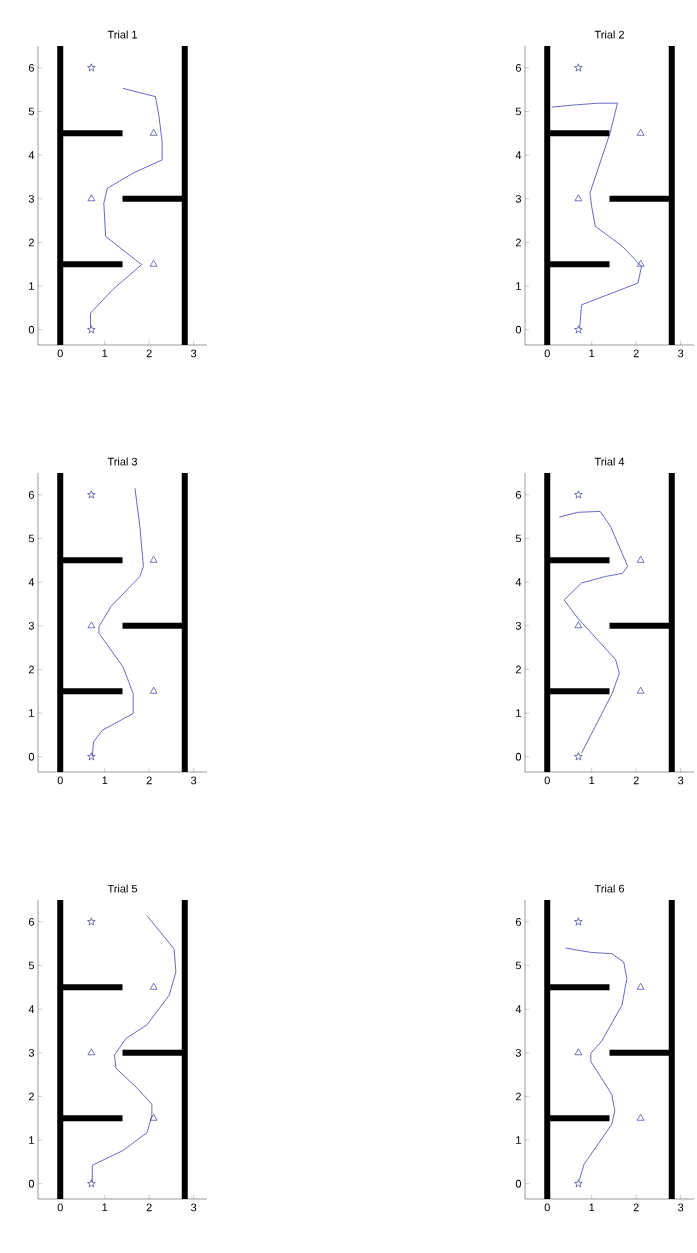 The height and width of the screenshot is (1253, 697). Describe the element at coordinates (609, 461) in the screenshot. I see `chart-title: Trial 4` at that location.